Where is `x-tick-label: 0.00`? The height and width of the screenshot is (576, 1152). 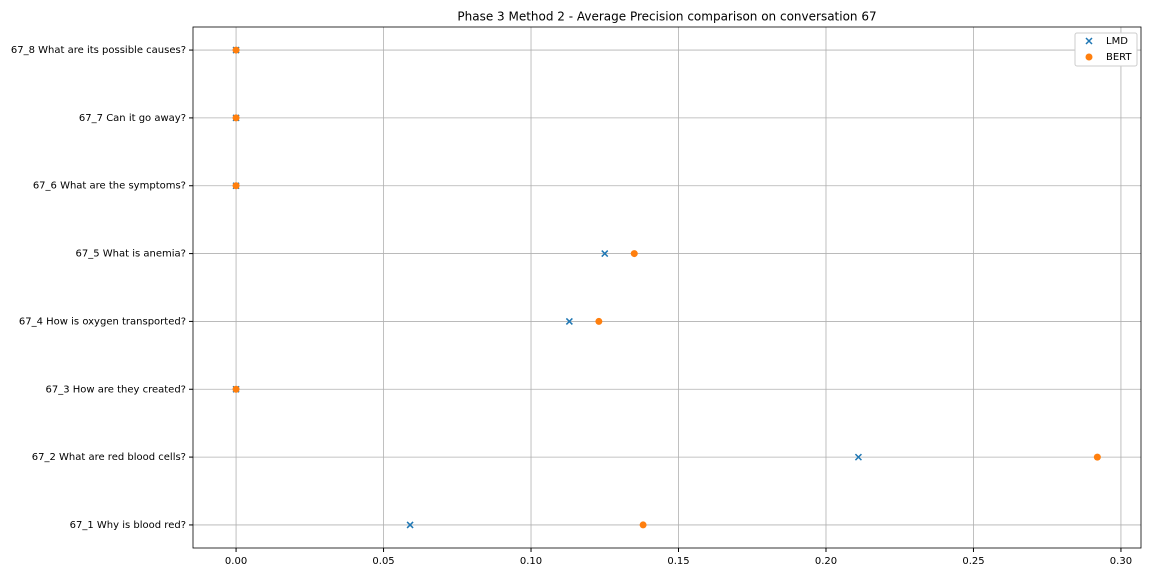 x-tick-label: 0.00 is located at coordinates (236, 561).